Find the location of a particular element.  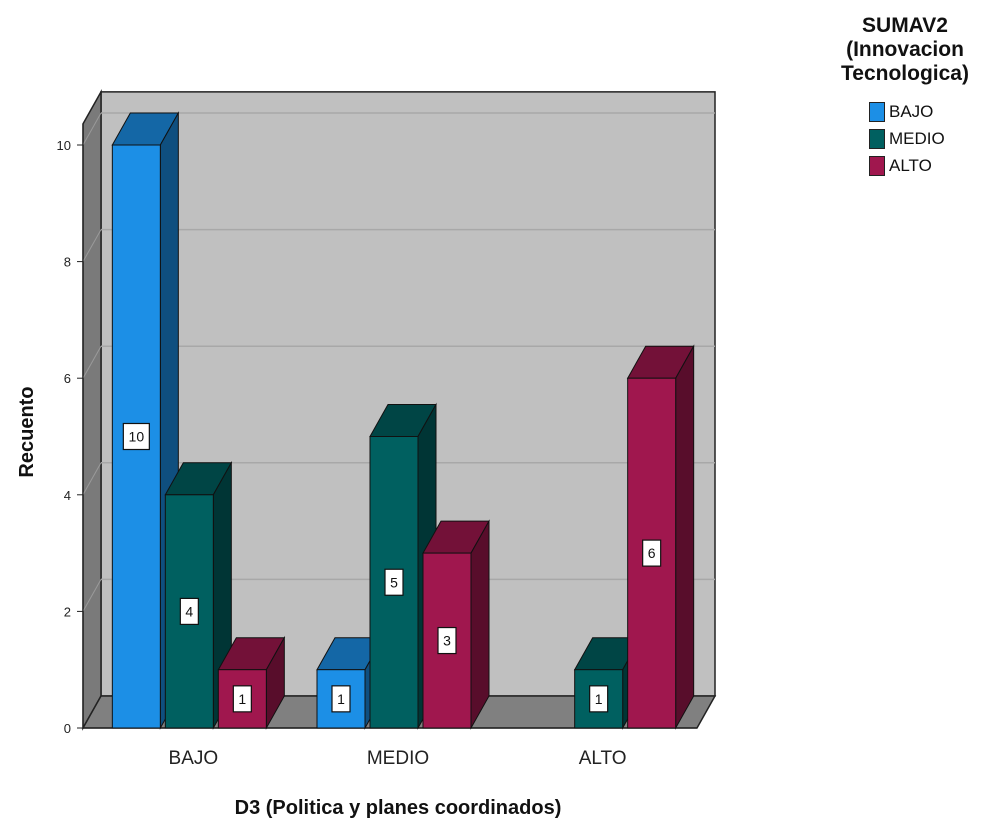

data-label-text: 4 is located at coordinates (189, 611).